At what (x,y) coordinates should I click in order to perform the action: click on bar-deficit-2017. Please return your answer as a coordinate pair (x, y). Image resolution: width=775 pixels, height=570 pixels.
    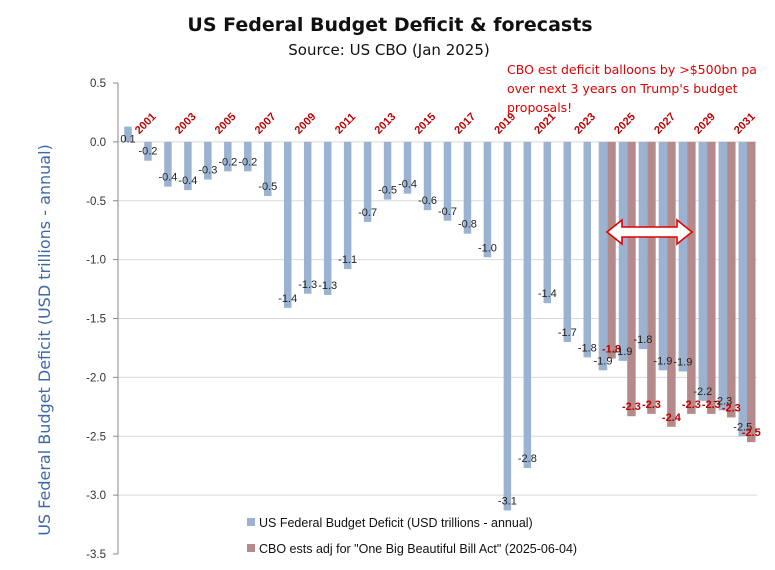
    Looking at the image, I should click on (467, 187).